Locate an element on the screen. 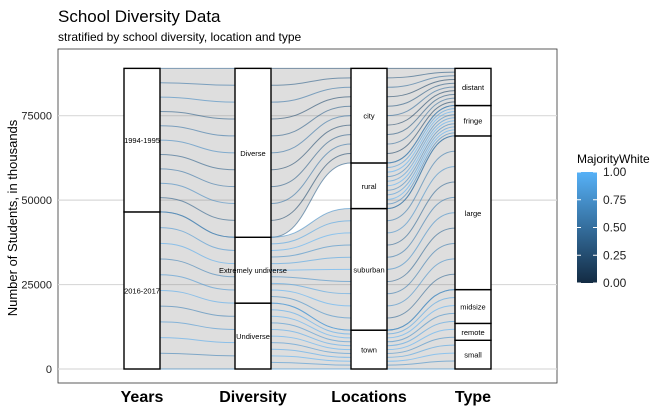 The image size is (672, 411). legend-title: MajorityWhite is located at coordinates (613, 159).